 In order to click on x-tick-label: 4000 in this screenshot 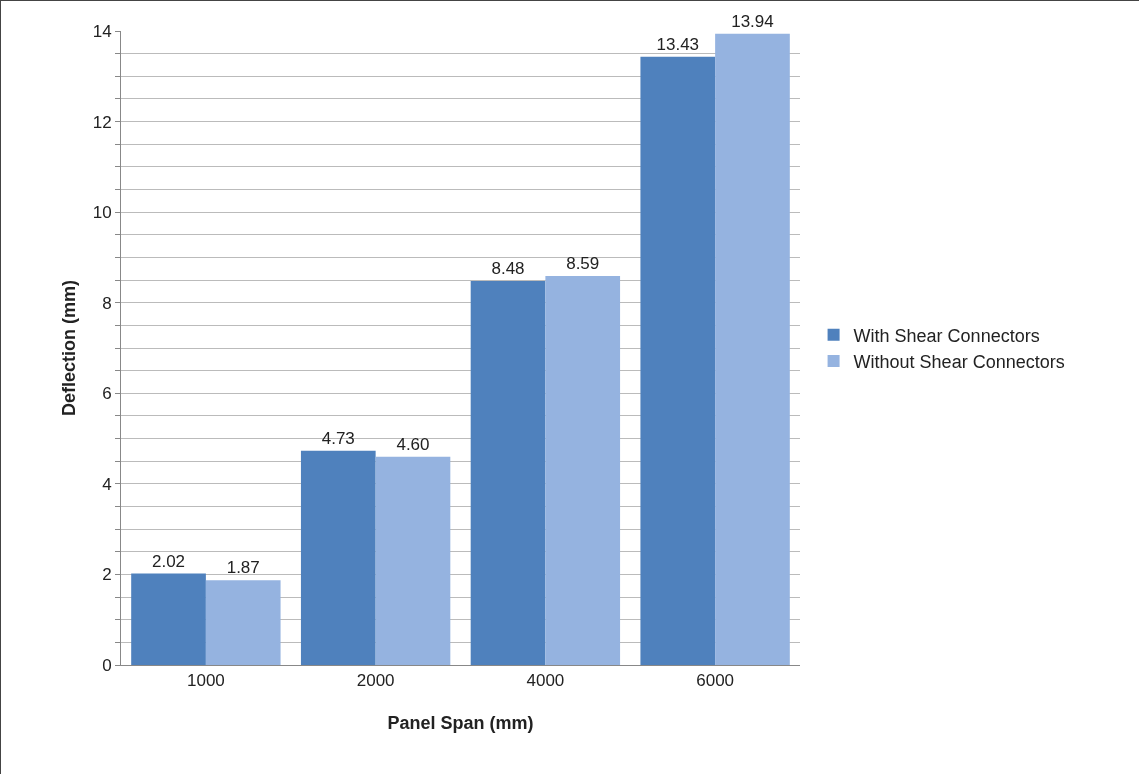, I will do `click(545, 681)`.